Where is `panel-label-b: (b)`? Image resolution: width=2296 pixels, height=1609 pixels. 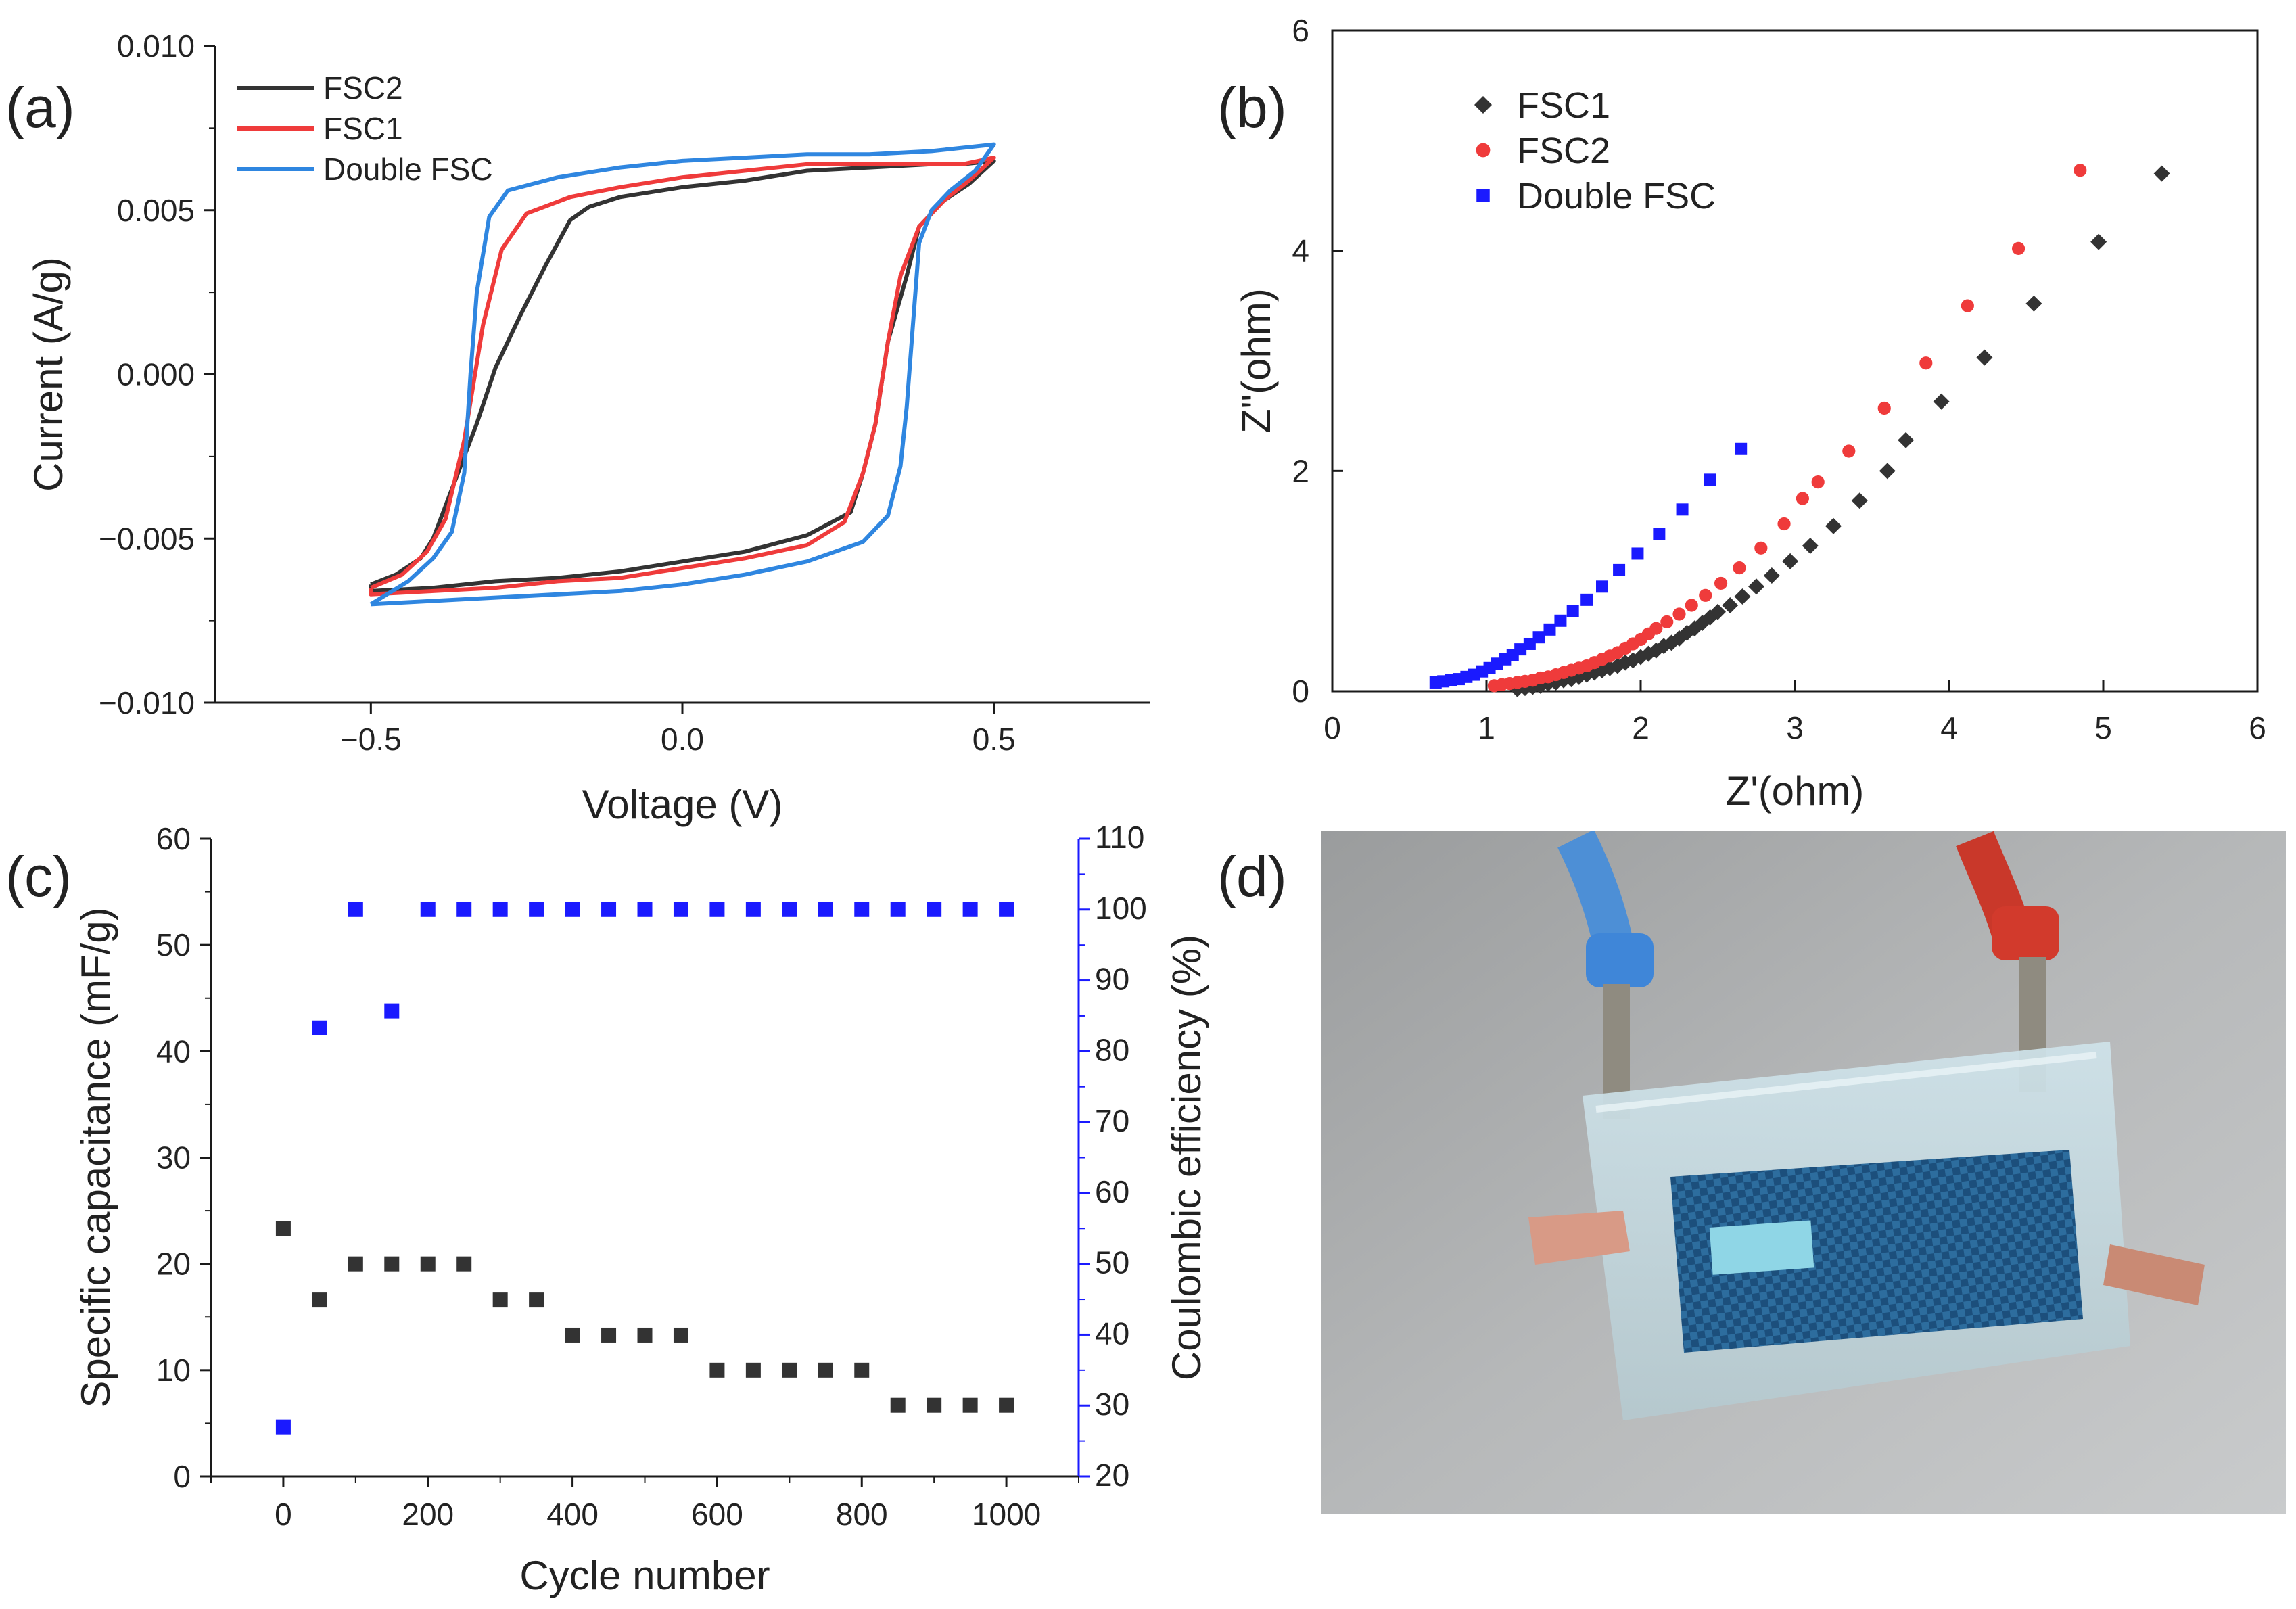 panel-label-b: (b) is located at coordinates (1252, 107).